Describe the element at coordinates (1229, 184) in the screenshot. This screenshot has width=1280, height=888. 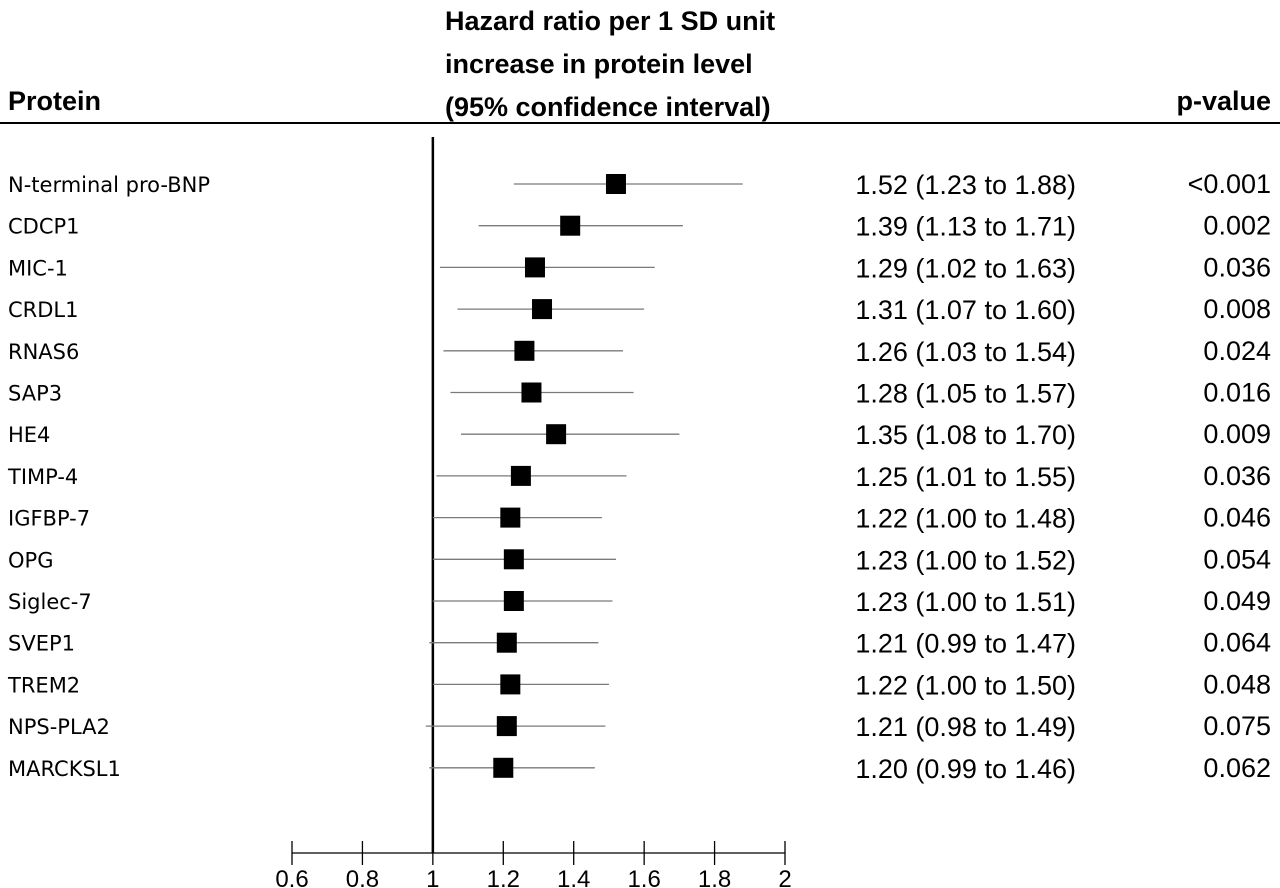
I see `p-value-label: <0.001` at that location.